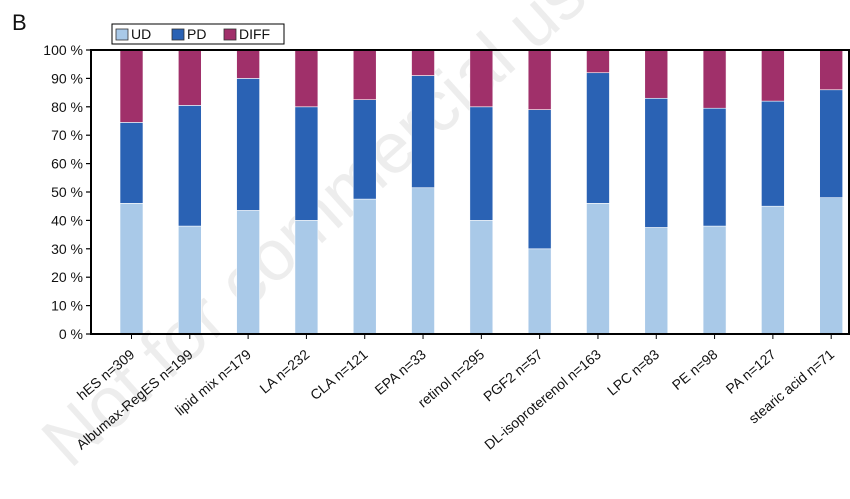 The image size is (850, 499). Describe the element at coordinates (400, 372) in the screenshot. I see `x-category-label: EPA n=33` at that location.